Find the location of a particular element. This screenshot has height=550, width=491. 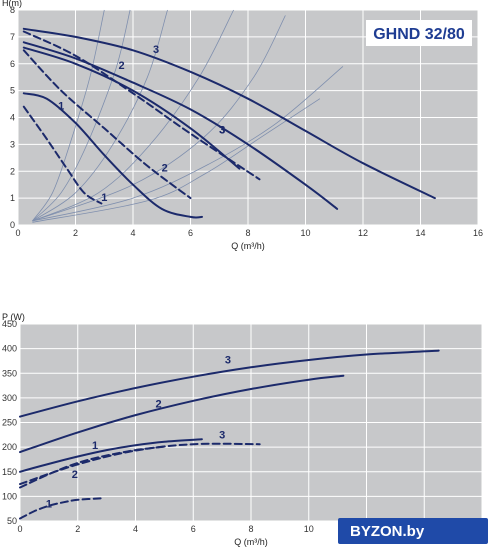

p-x-tick-label: 8 is located at coordinates (250, 529).